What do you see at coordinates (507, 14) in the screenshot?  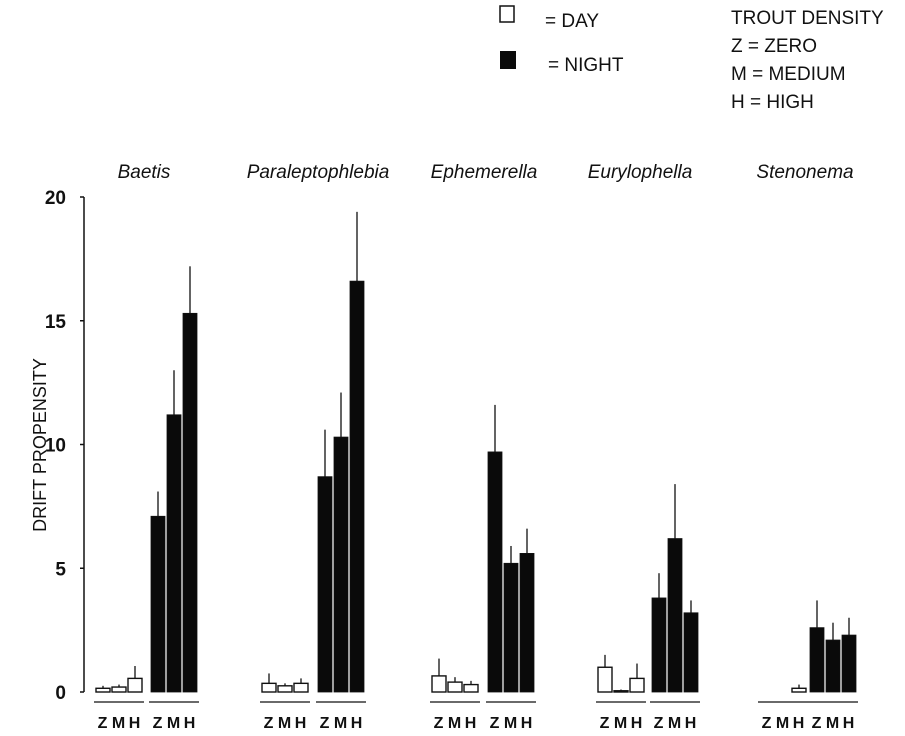 I see `legend-day-swatch` at bounding box center [507, 14].